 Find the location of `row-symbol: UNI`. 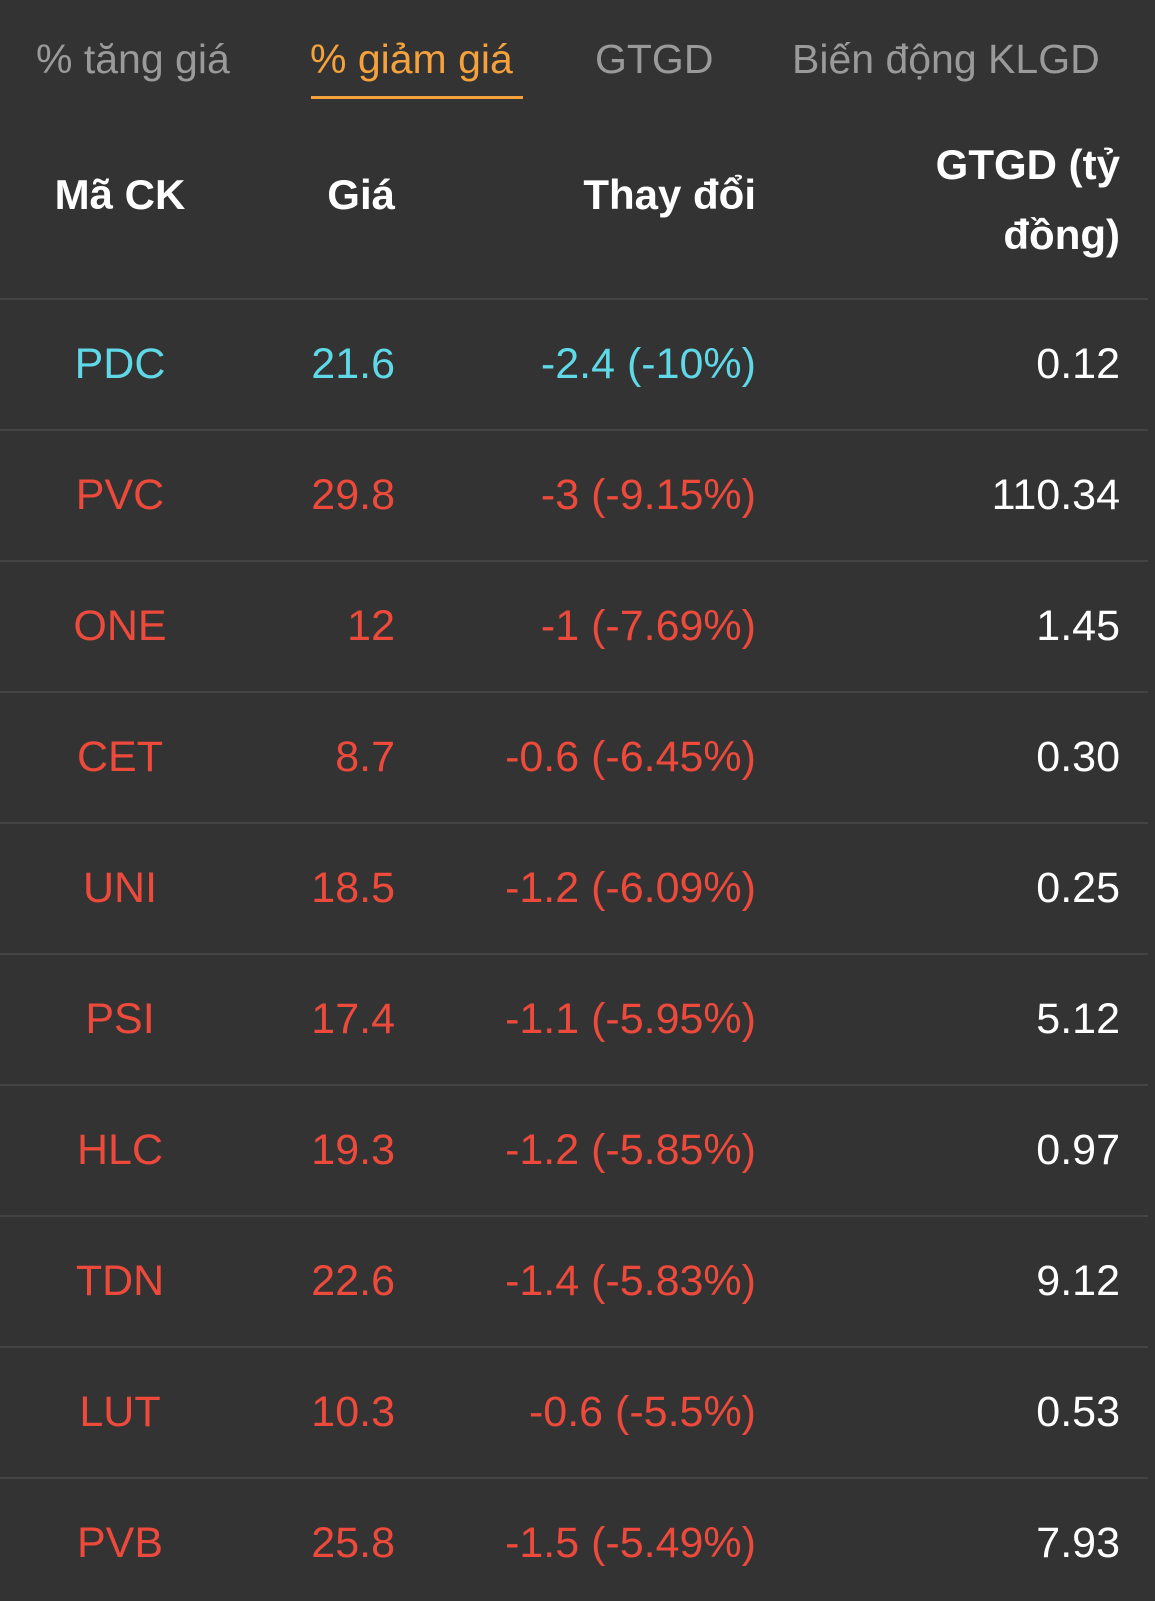

row-symbol: UNI is located at coordinates (120, 888).